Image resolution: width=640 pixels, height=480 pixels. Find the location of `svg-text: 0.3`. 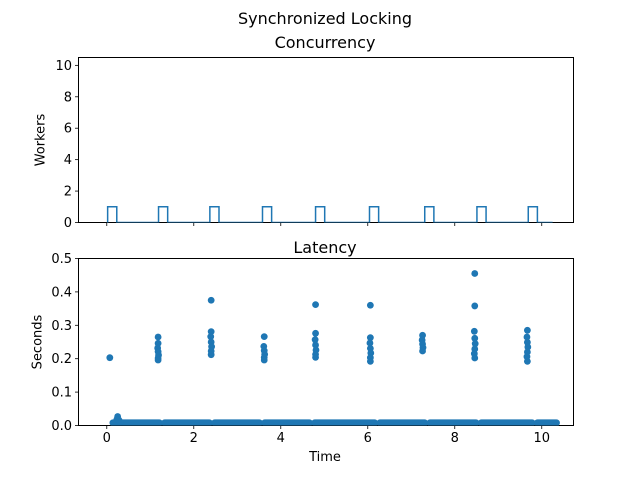

svg-text: 0.3 is located at coordinates (61, 326).